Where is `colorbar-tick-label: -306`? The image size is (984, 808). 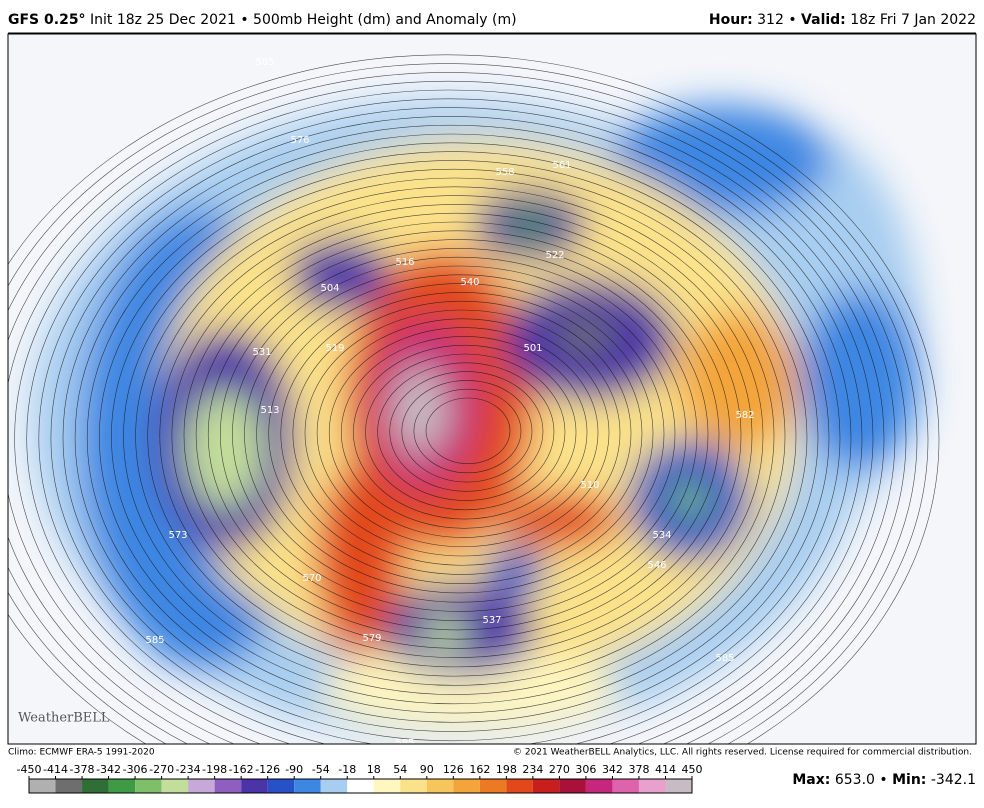 colorbar-tick-label: -306 is located at coordinates (135, 769).